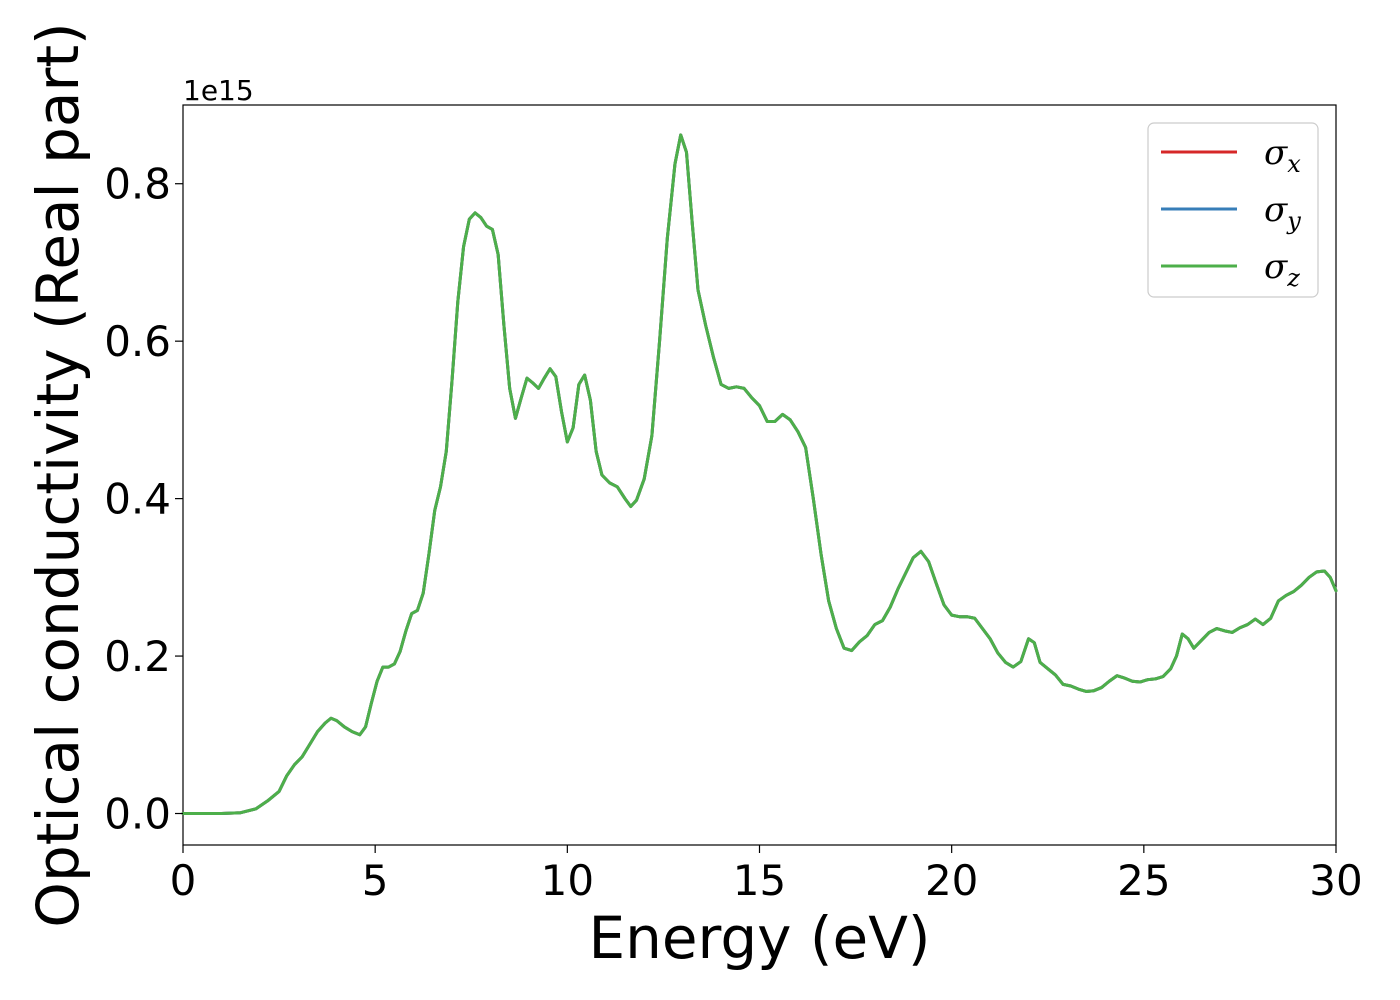 The image size is (1400, 1000). I want to click on y-offset-label: 1e15, so click(218, 90).